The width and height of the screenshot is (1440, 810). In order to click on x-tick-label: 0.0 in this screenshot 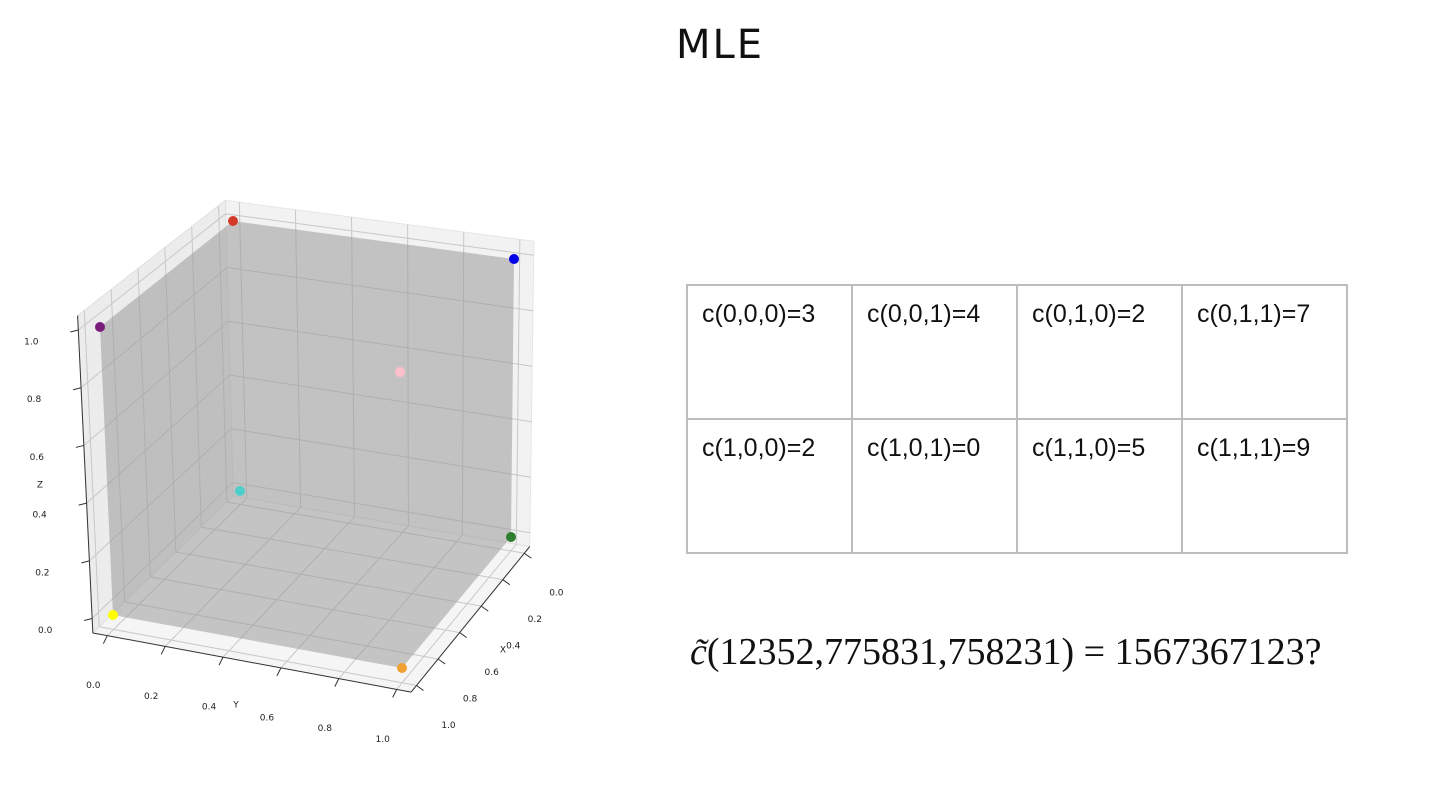, I will do `click(556, 594)`.